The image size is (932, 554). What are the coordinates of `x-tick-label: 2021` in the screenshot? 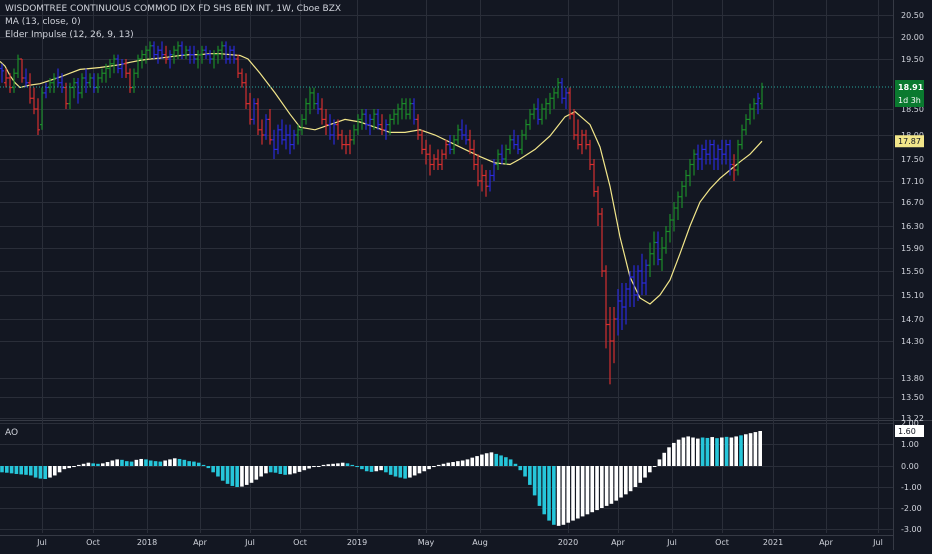 It's located at (773, 542).